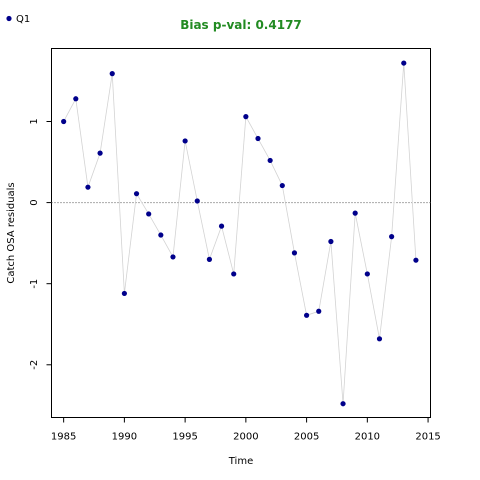 This screenshot has width=480, height=480. I want to click on x-tick-label: 2000, so click(245, 437).